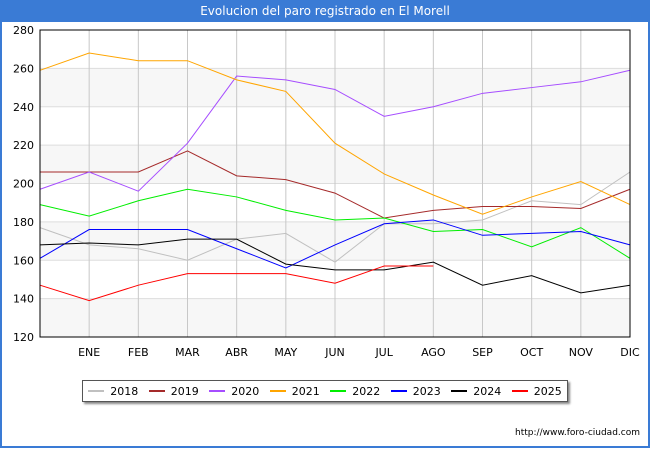 This screenshot has height=450, width=650. Describe the element at coordinates (184, 391) in the screenshot. I see `legend-label: 2019` at that location.